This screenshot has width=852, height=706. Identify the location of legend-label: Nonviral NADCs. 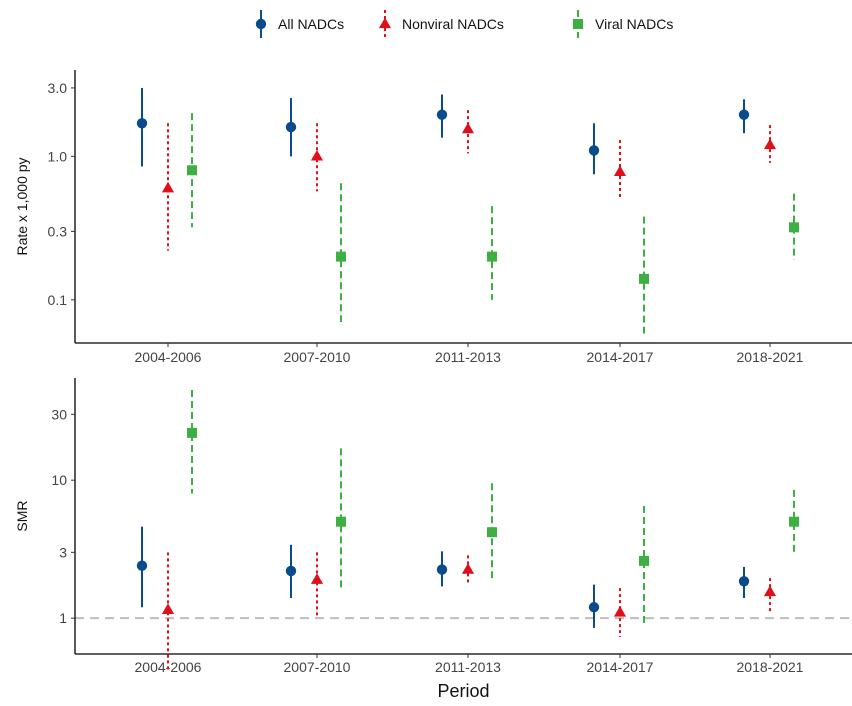
(453, 24).